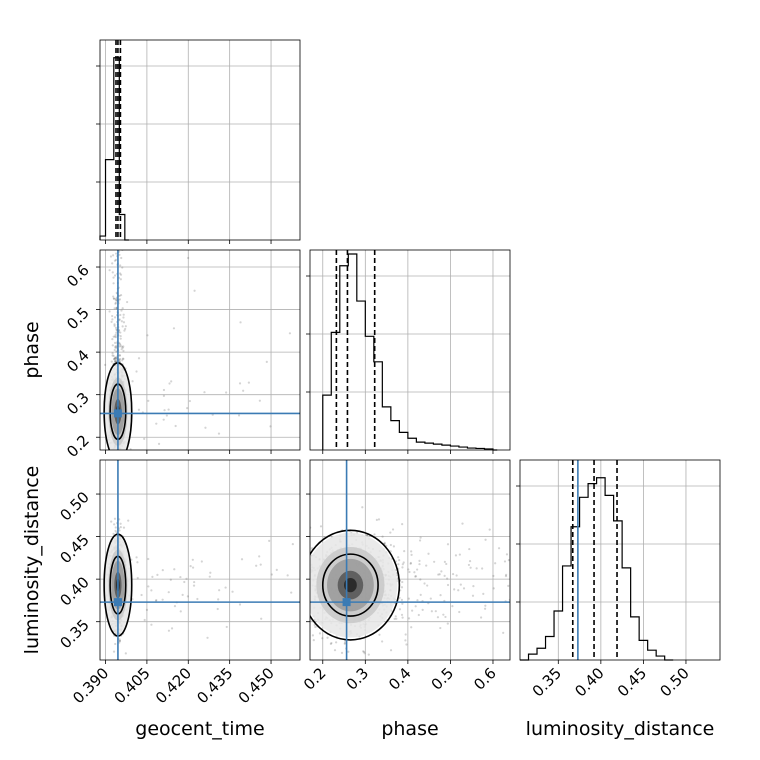 The image size is (760, 760). What do you see at coordinates (74, 549) in the screenshot?
I see `y-tick-label: 0.45` at bounding box center [74, 549].